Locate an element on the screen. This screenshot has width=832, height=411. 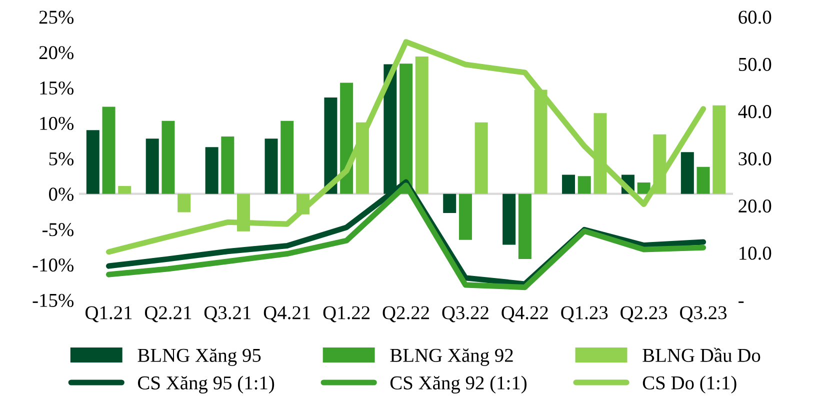
x-tick-label: Q3.23 is located at coordinates (703, 314).